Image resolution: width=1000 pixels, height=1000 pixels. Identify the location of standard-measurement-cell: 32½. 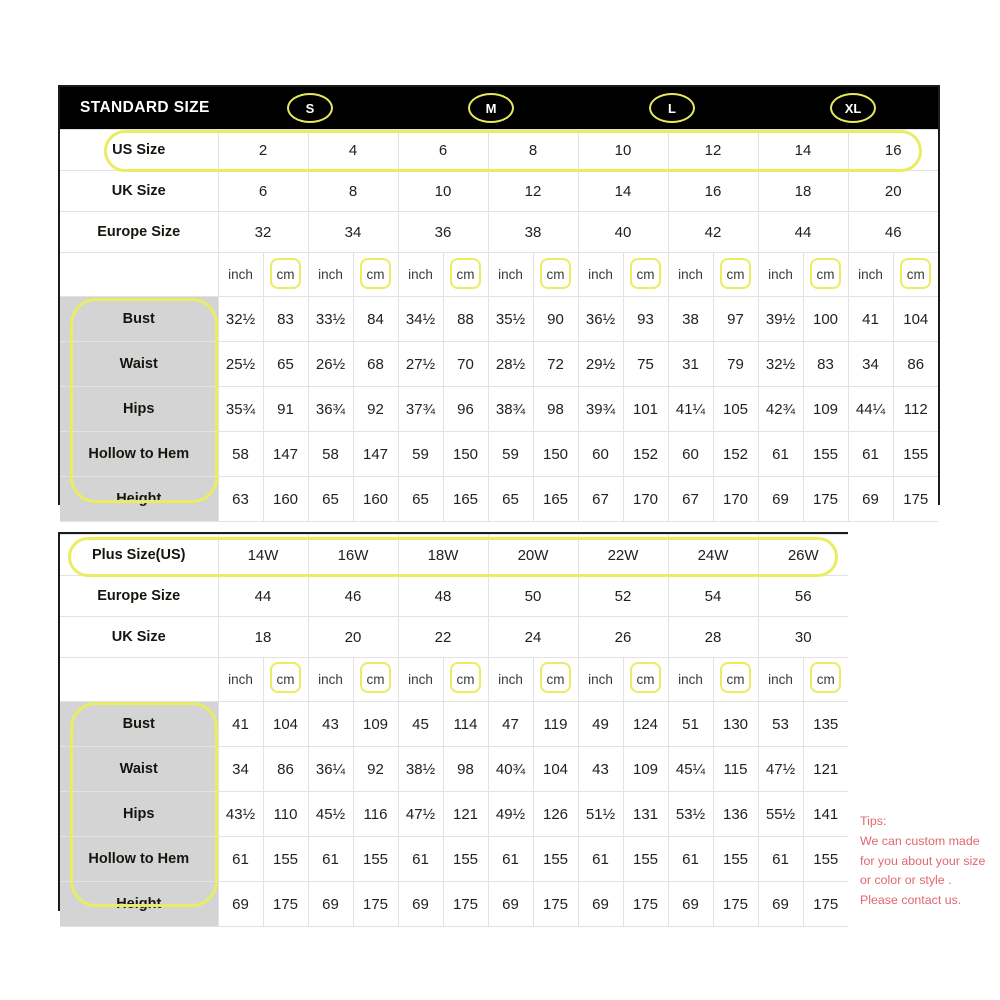
(240, 319).